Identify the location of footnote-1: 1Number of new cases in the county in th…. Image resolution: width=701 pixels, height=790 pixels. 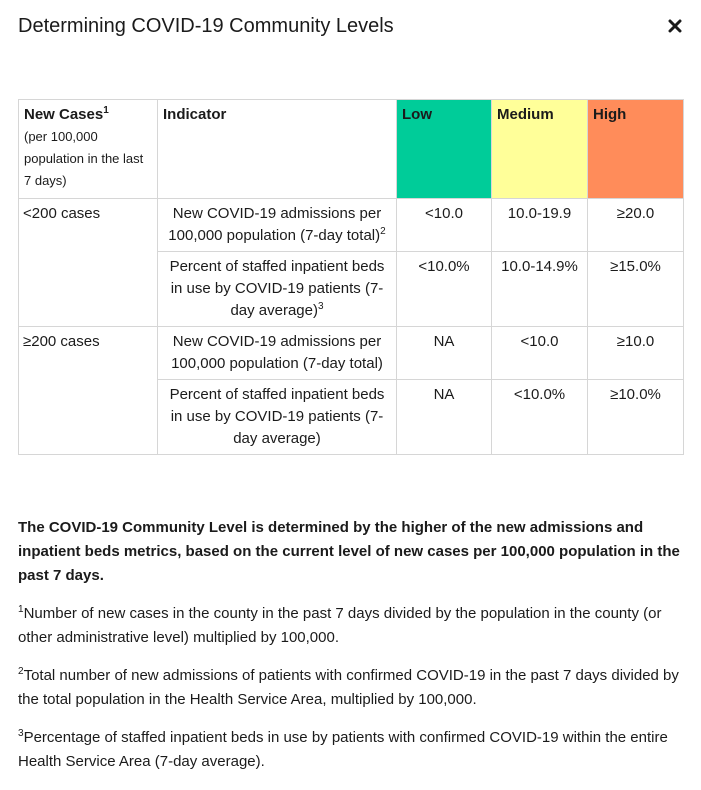
(350, 626).